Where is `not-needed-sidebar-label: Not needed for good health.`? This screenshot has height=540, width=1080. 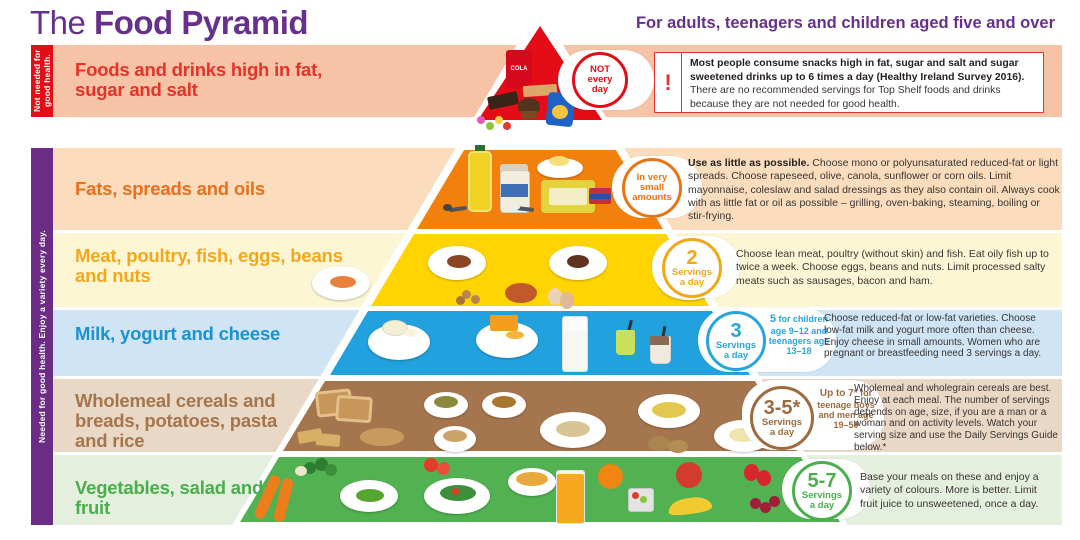
not-needed-sidebar-label: Not needed for good health. is located at coordinates (42, 81).